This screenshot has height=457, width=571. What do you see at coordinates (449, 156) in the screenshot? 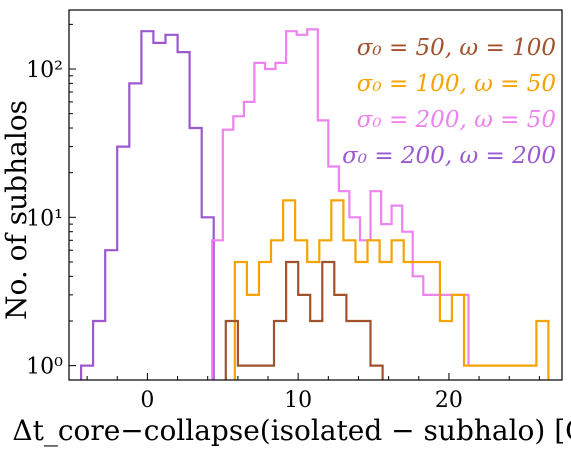
I see `legend-entry-4: σ₀ = 200, ω = 200` at bounding box center [449, 156].